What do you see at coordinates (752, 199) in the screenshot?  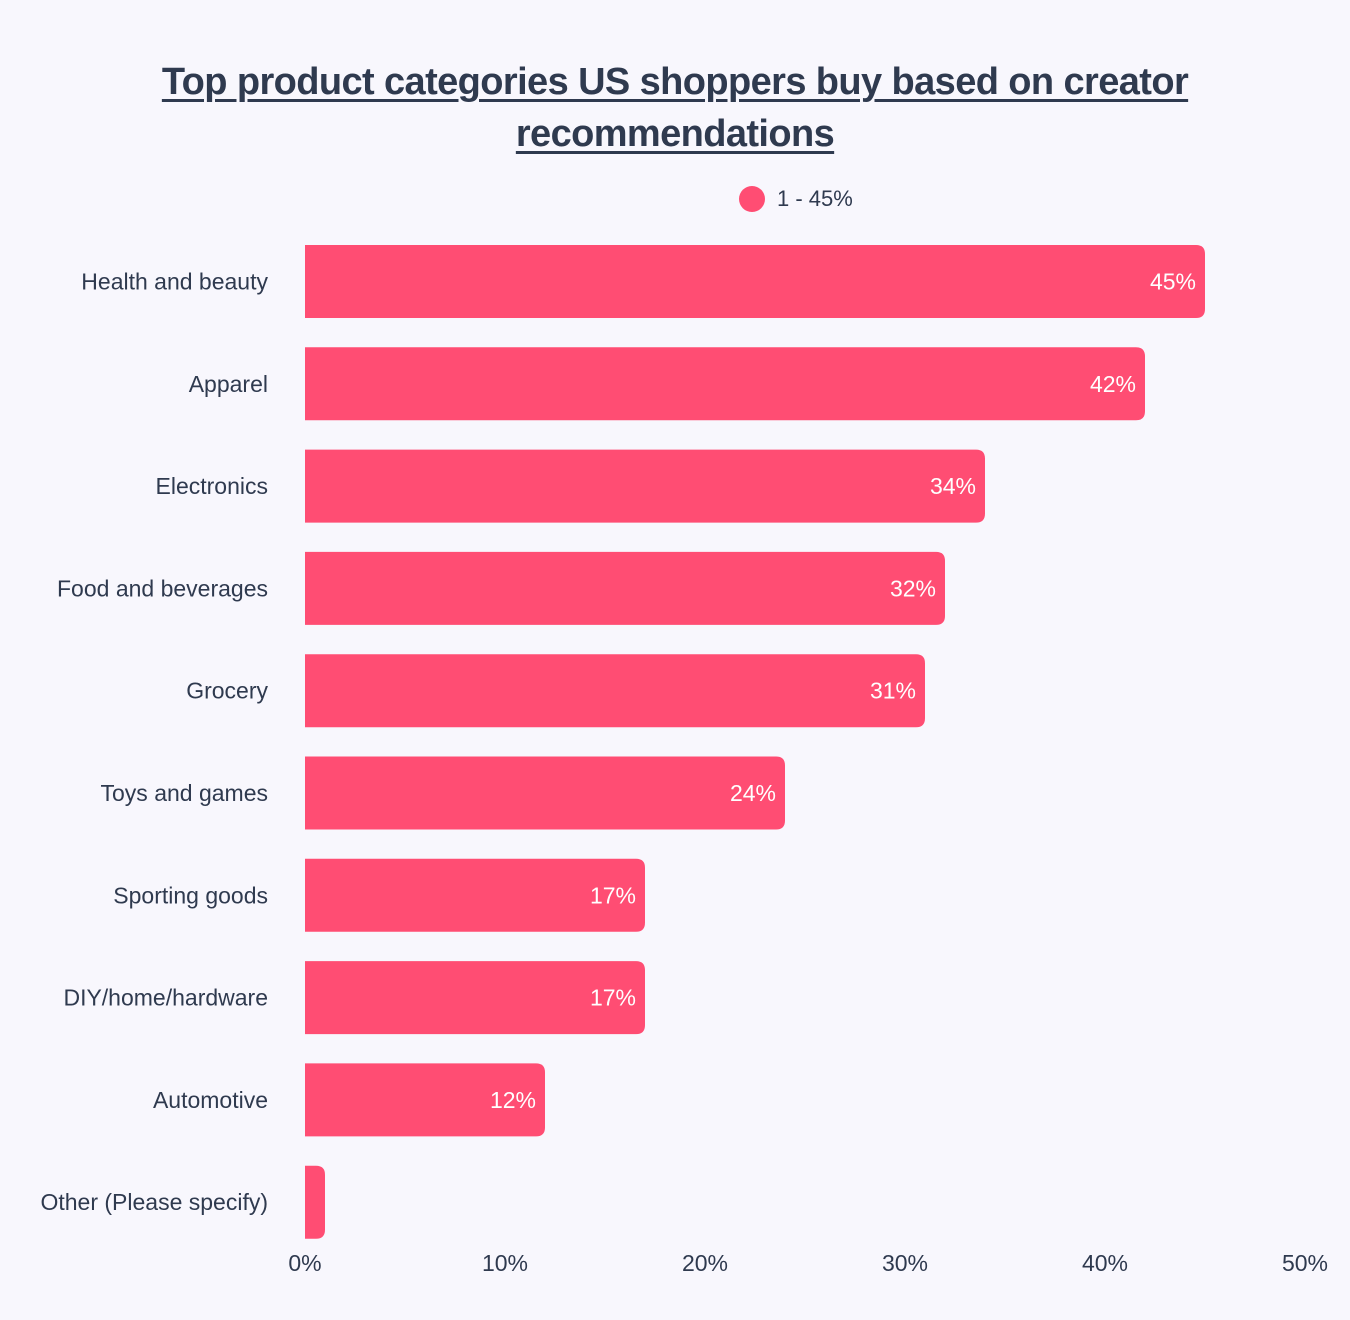 I see `legend-swatch` at bounding box center [752, 199].